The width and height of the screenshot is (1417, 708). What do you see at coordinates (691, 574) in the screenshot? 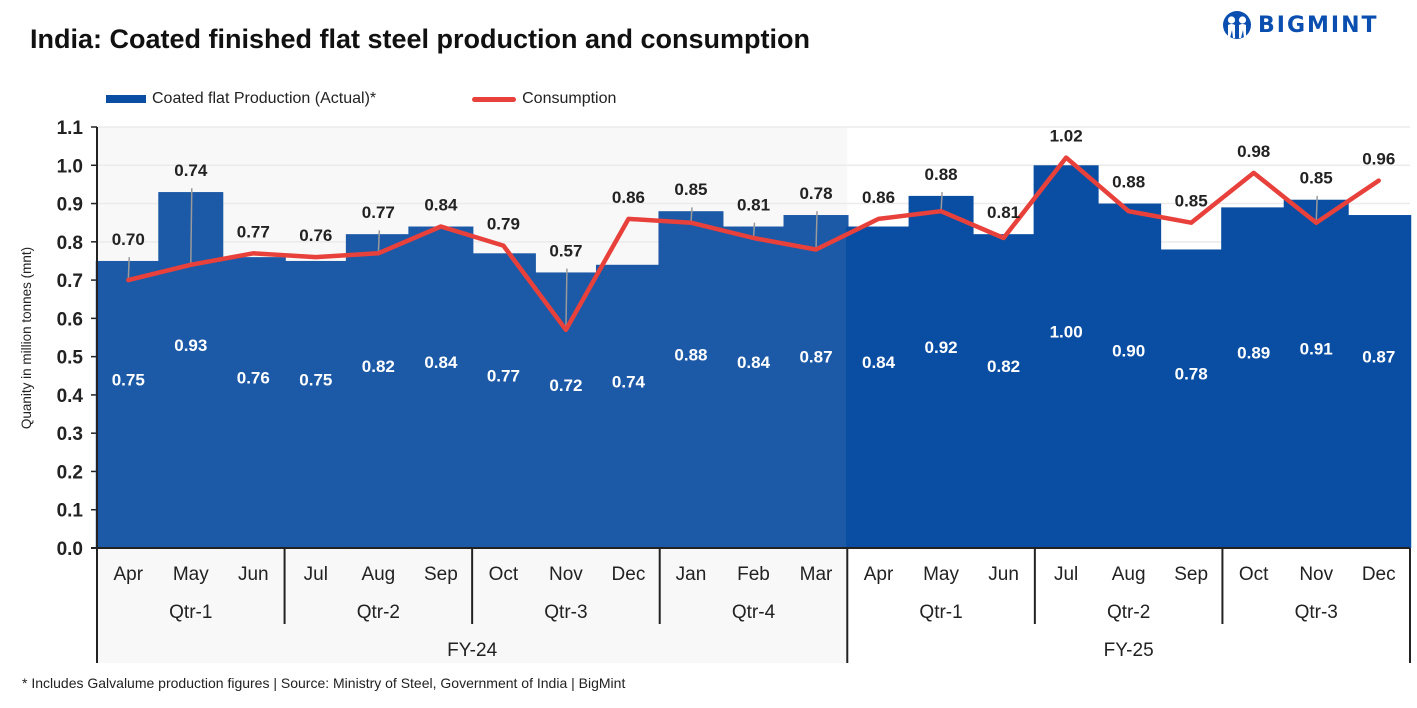
I see `x-tick-label-month: Jan` at bounding box center [691, 574].